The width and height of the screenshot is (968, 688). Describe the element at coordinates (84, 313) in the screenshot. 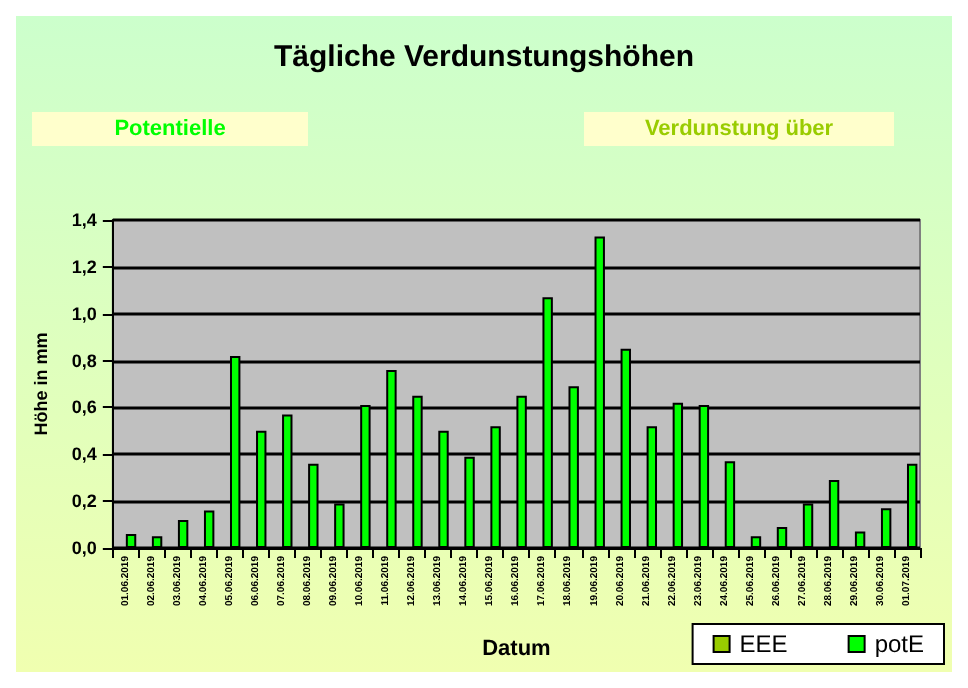

I see `y-tick-label: 1,0` at that location.